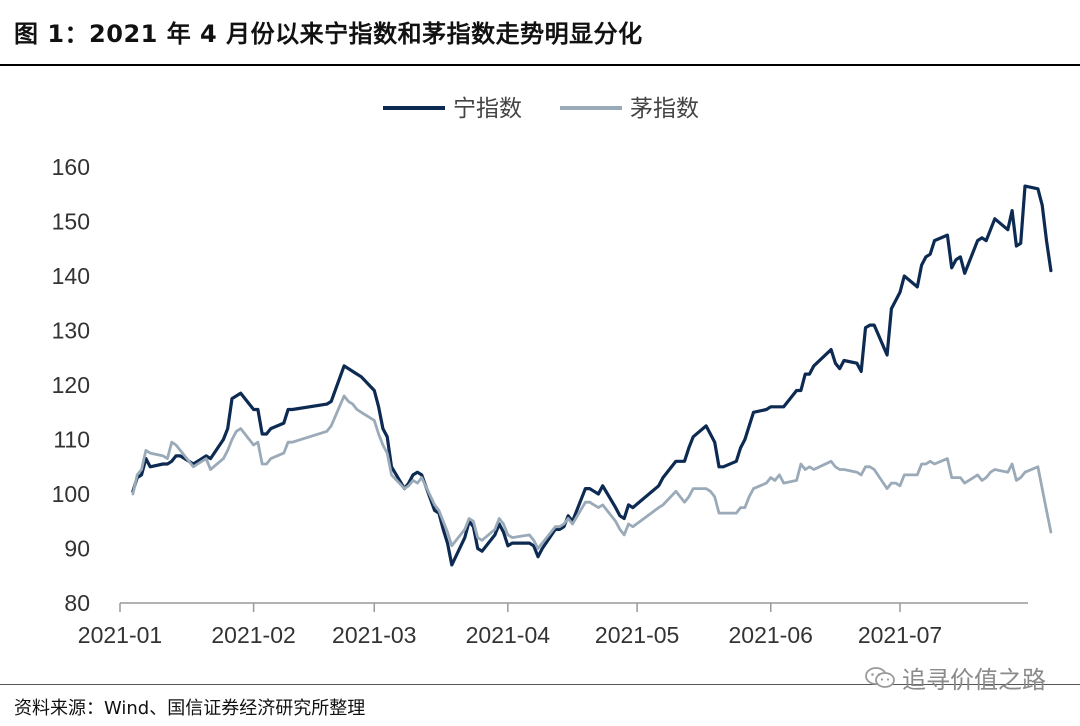  I want to click on watermark: 追寻价值之路, so click(955, 677).